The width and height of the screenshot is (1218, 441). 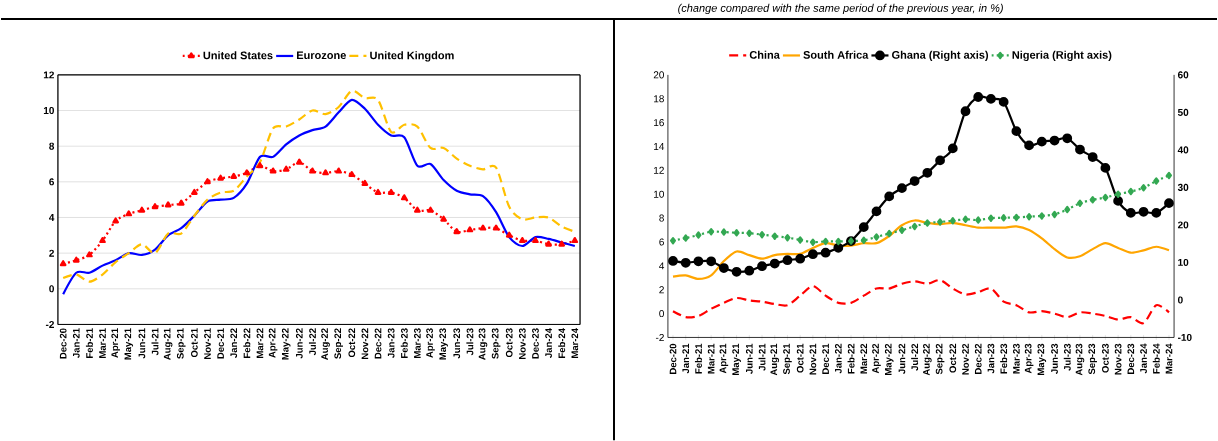 What do you see at coordinates (686, 358) in the screenshot?
I see `x-tick-label: Jan-21` at bounding box center [686, 358].